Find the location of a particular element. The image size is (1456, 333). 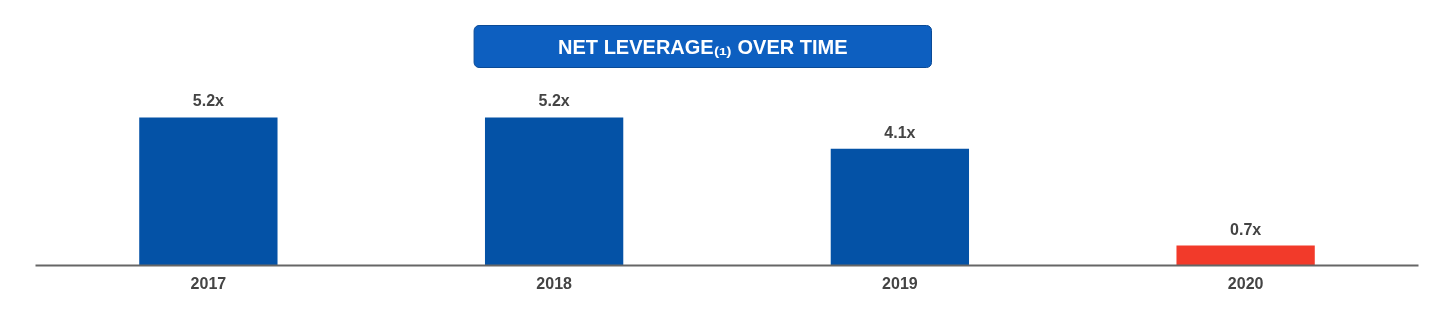

x-tick-label: 2019 is located at coordinates (900, 283).